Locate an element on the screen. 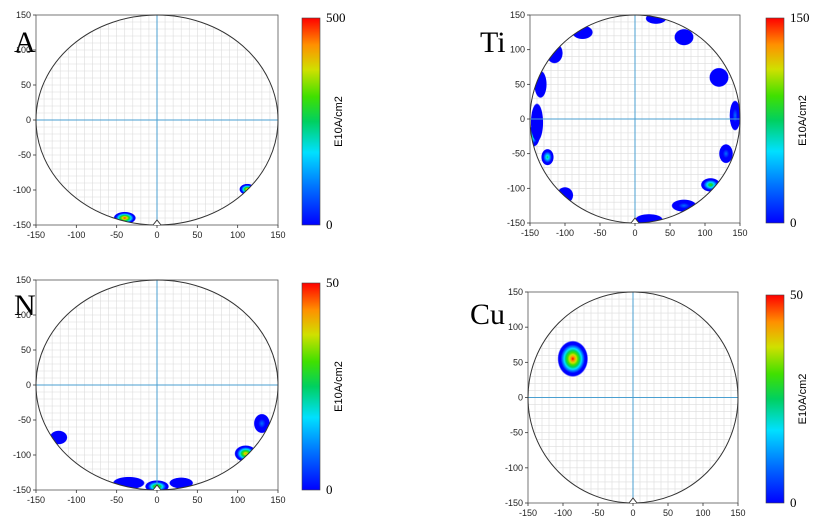 The width and height of the screenshot is (825, 529). element-label-cu: Cu is located at coordinates (488, 314).